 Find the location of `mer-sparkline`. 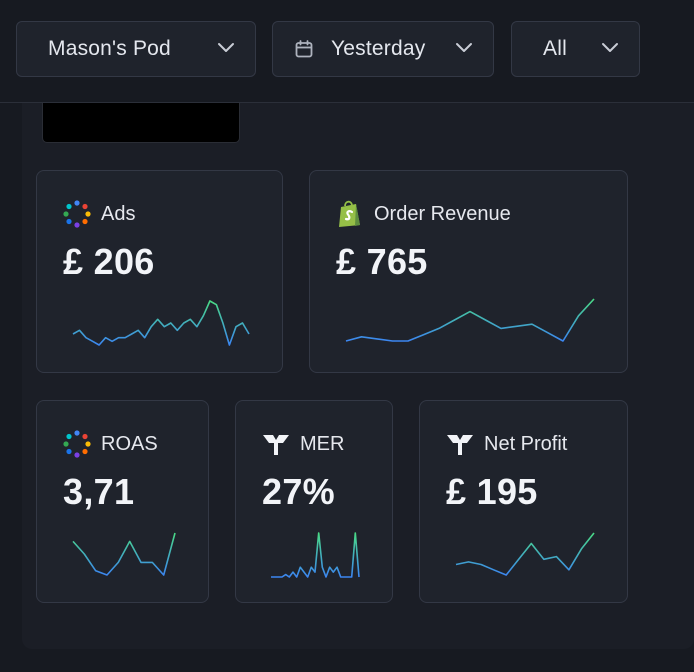

mer-sparkline is located at coordinates (315, 555).